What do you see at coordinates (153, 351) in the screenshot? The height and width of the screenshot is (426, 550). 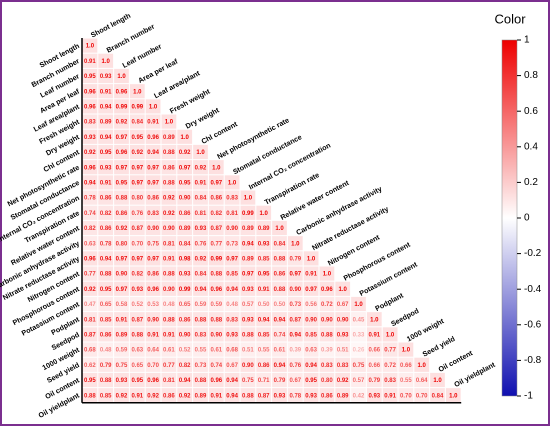 I see `cell-label: 0.64` at bounding box center [153, 351].